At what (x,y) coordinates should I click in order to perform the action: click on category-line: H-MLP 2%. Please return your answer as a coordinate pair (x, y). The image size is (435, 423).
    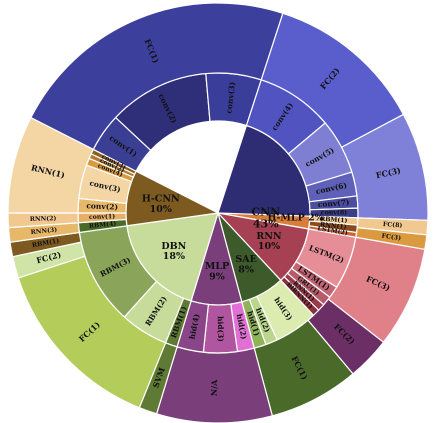
    Looking at the image, I should click on (296, 217).